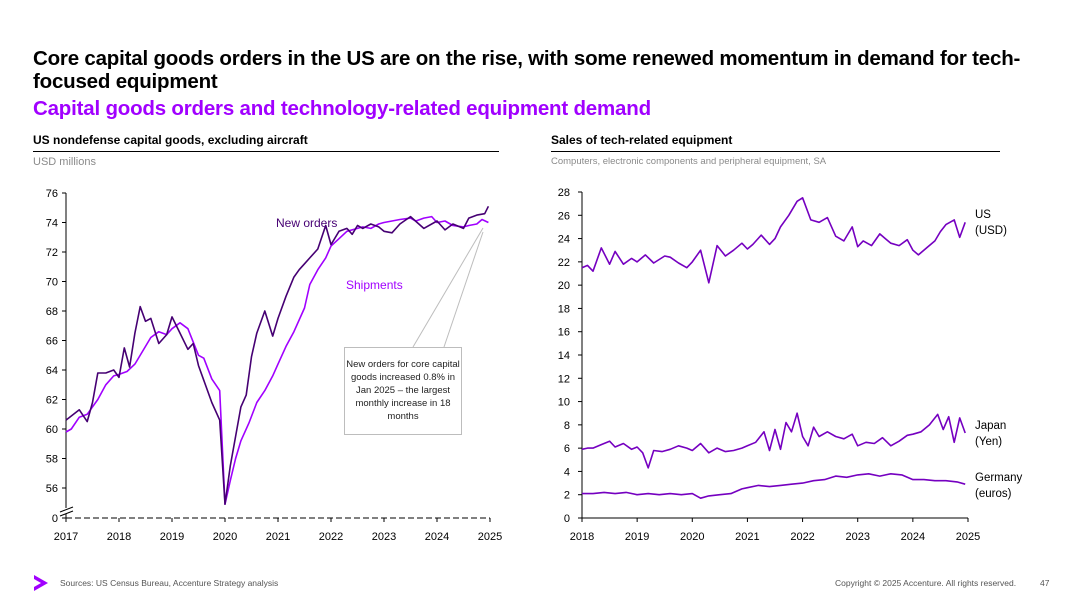 This screenshot has width=1080, height=608. What do you see at coordinates (266, 151) in the screenshot?
I see `left-chart-rule` at bounding box center [266, 151].